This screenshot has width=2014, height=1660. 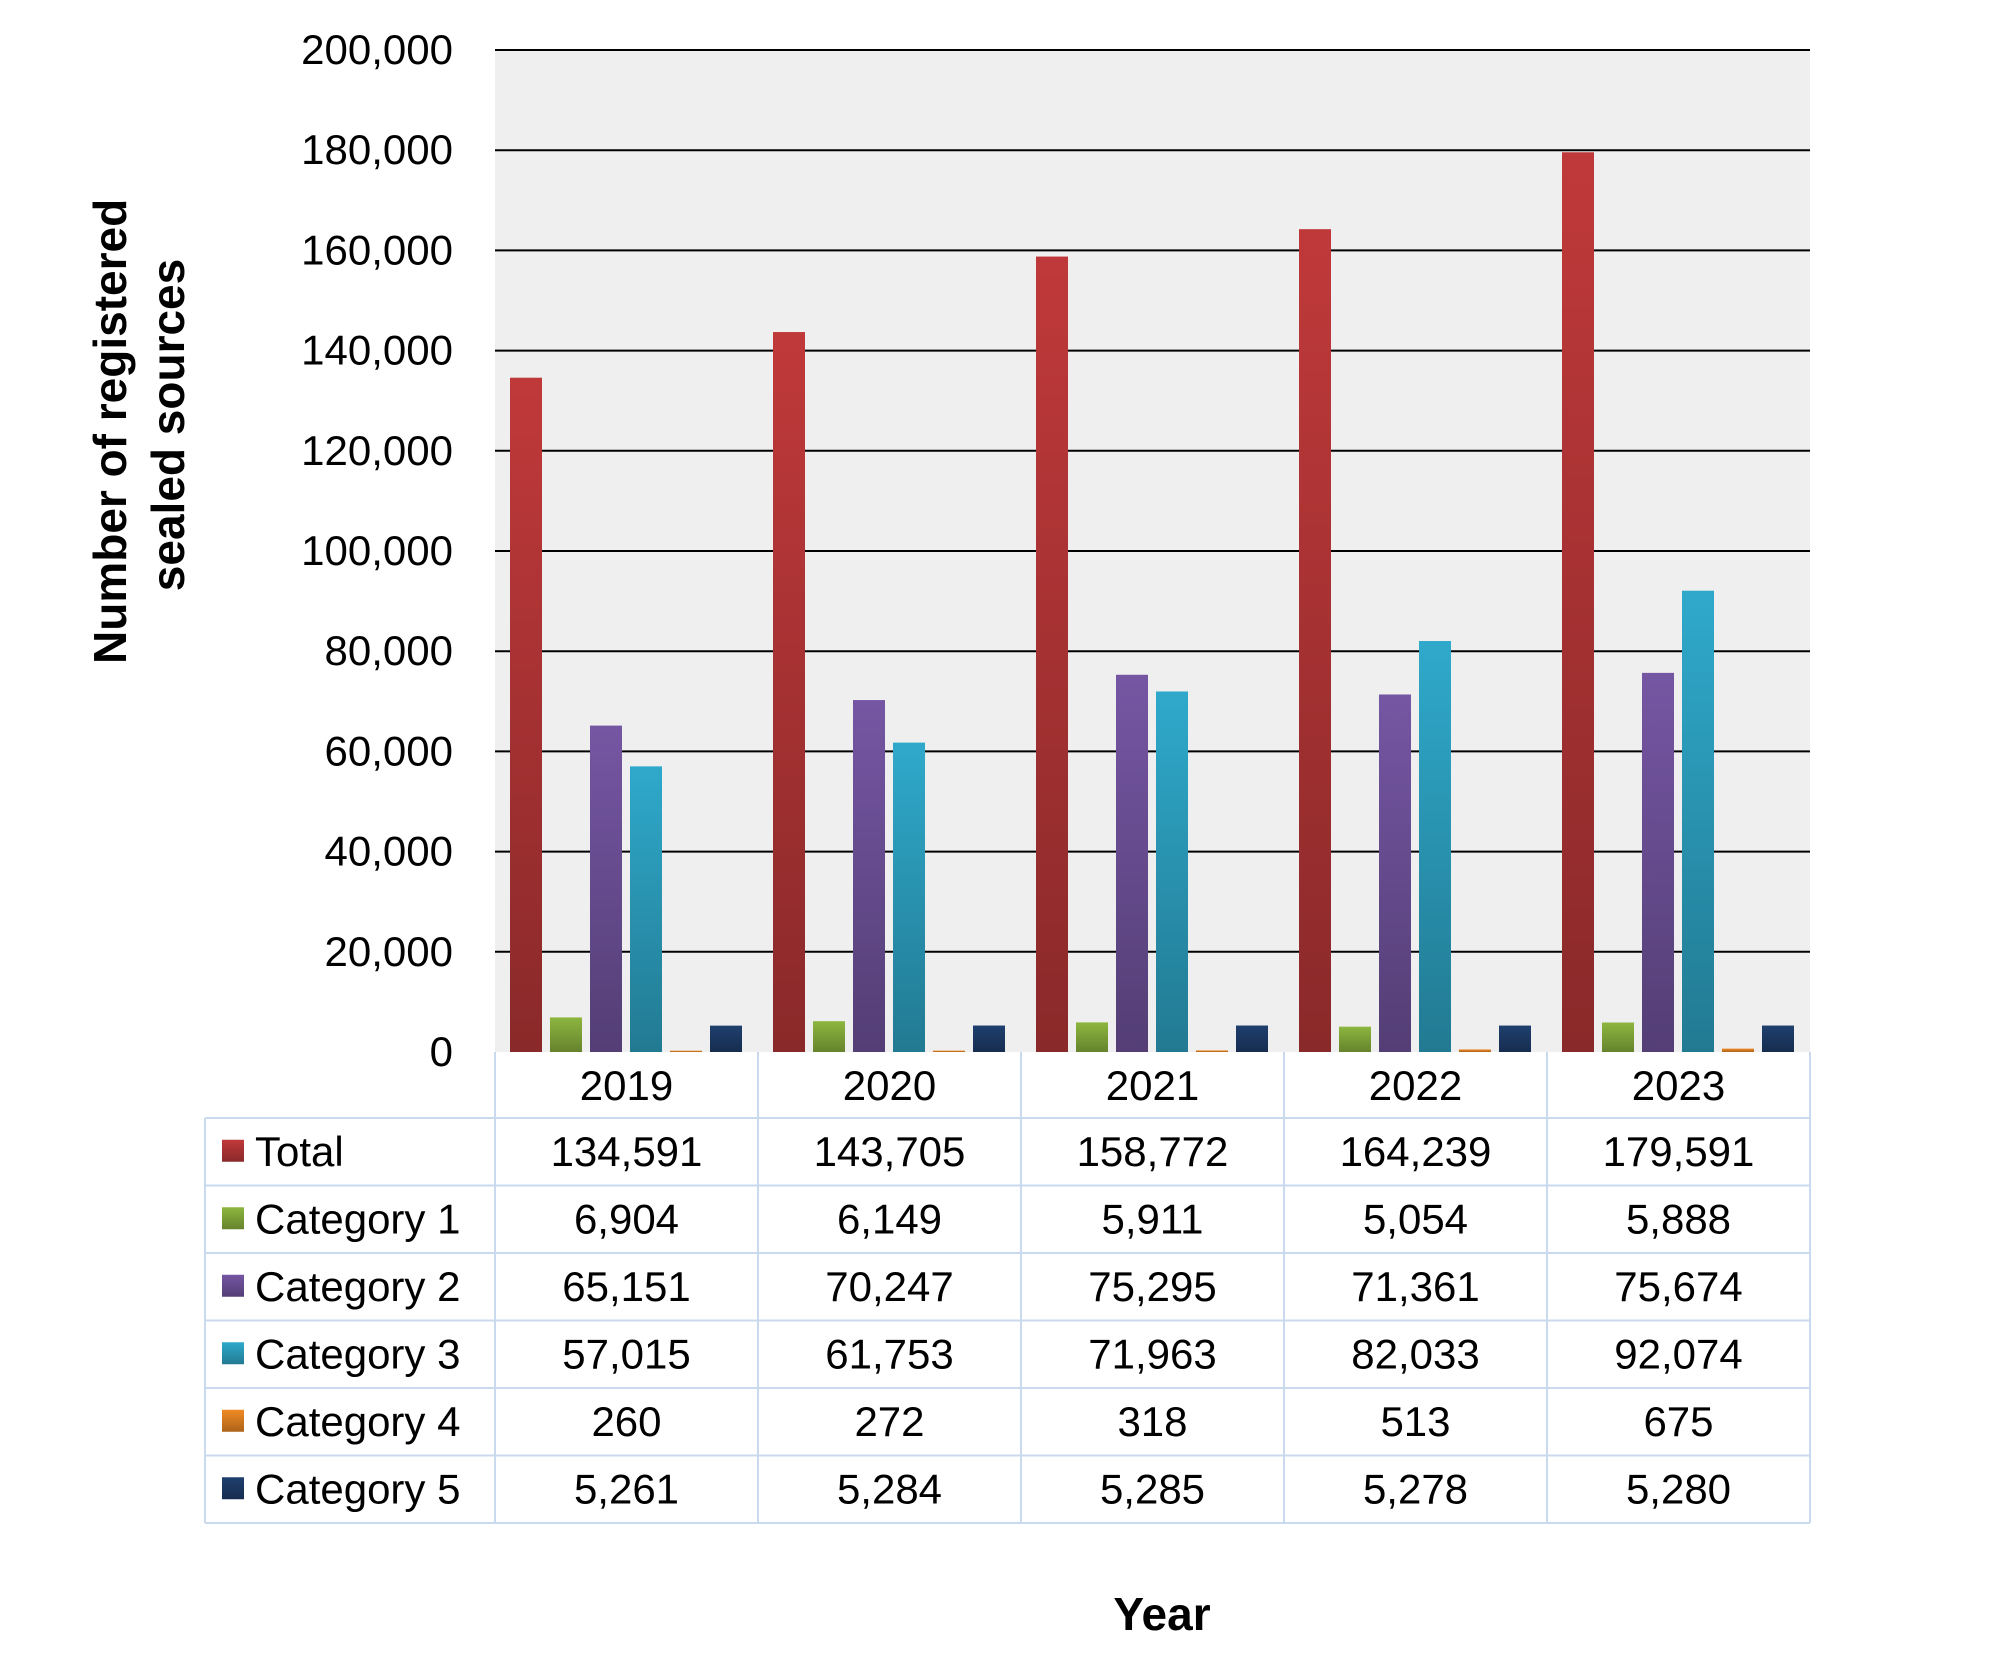 What do you see at coordinates (389, 650) in the screenshot?
I see `y-tick-label: 80,000` at bounding box center [389, 650].